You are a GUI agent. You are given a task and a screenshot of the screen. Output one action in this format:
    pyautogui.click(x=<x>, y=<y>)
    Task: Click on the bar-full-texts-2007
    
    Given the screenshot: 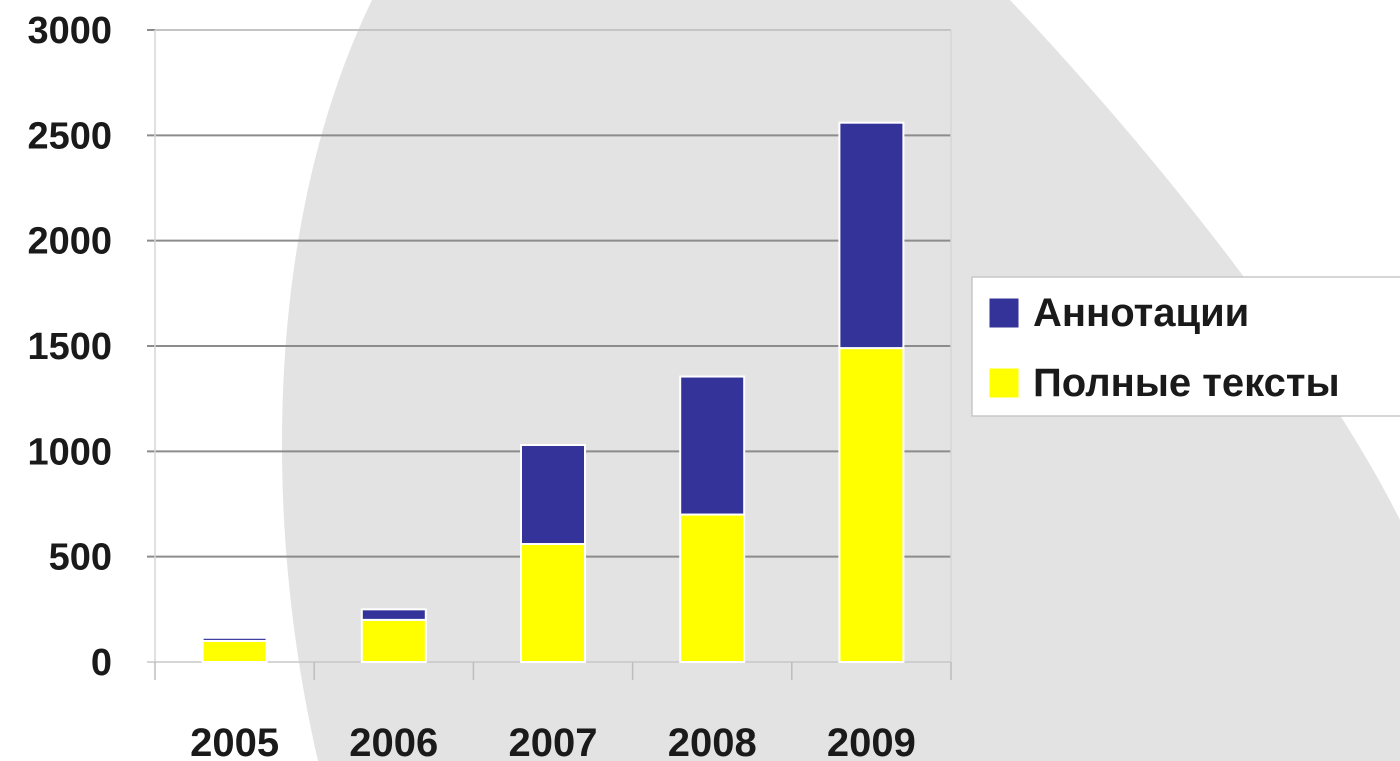 What is the action you would take?
    pyautogui.click(x=553, y=603)
    